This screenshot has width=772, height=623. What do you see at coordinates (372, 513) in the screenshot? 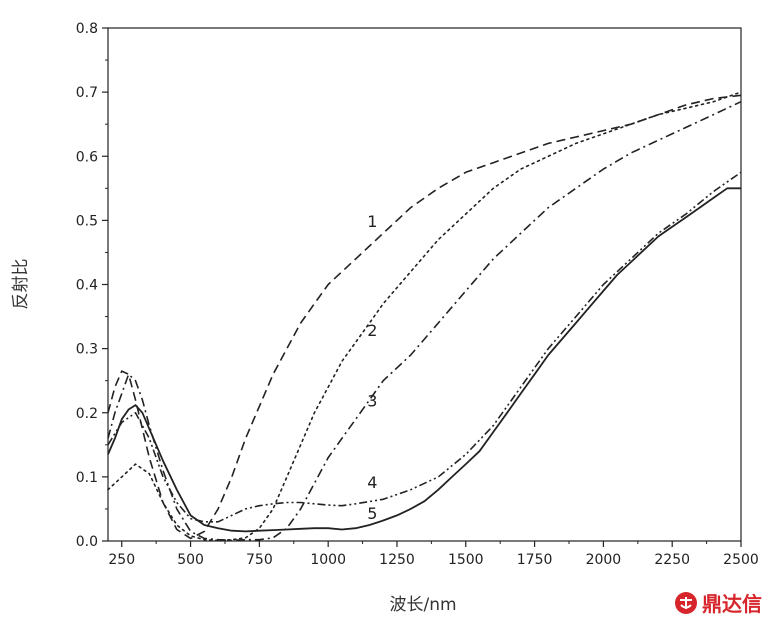
I see `series-label-5: 5` at bounding box center [372, 513].